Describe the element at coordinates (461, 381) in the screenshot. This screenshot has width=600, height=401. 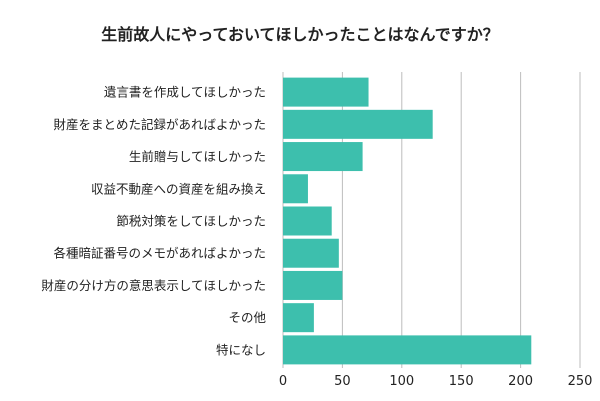
I see `x-tick-label: 150` at that location.